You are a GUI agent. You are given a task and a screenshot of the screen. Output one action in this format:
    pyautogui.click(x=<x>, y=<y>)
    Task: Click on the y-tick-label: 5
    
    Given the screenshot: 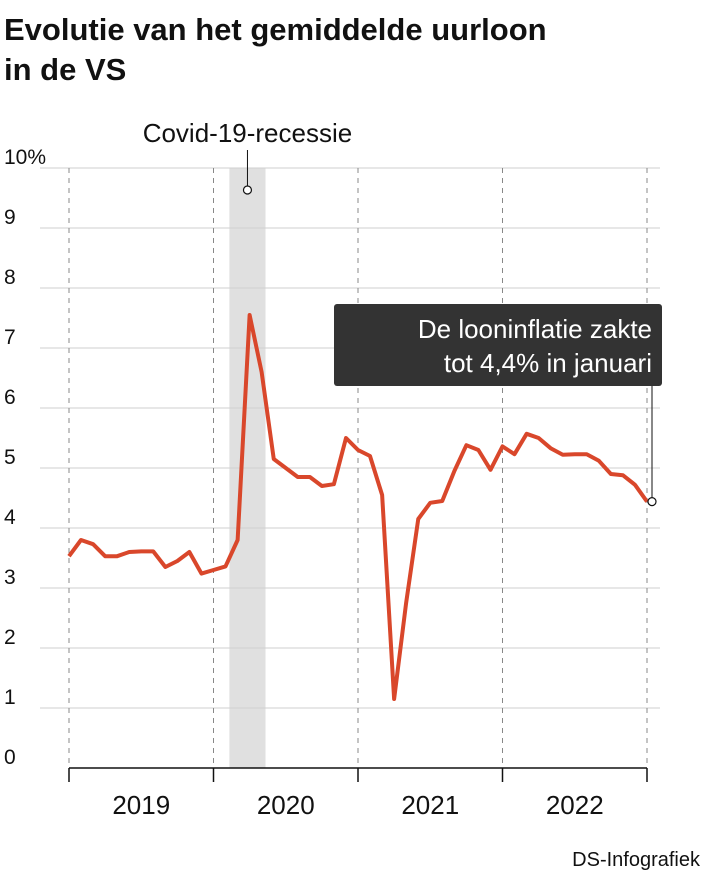 What is the action you would take?
    pyautogui.click(x=10, y=457)
    